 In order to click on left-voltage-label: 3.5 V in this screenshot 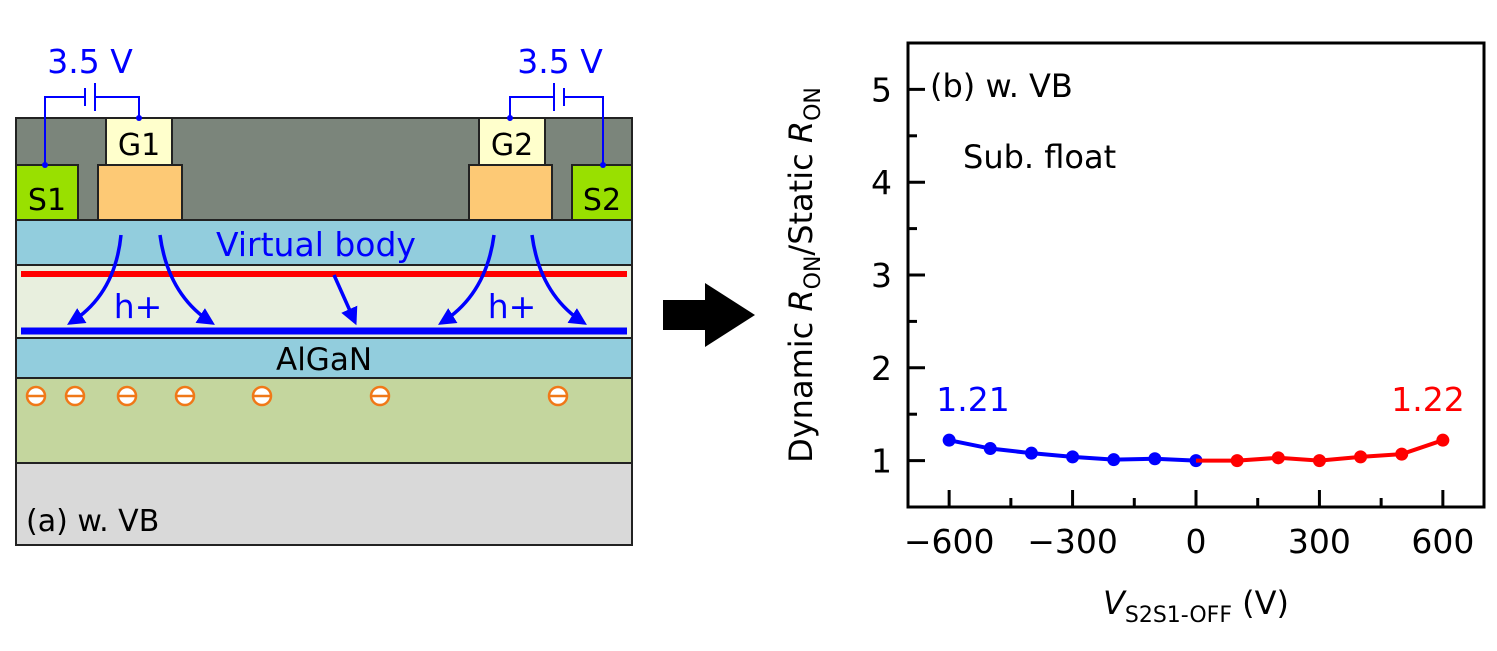, I will do `click(90, 61)`.